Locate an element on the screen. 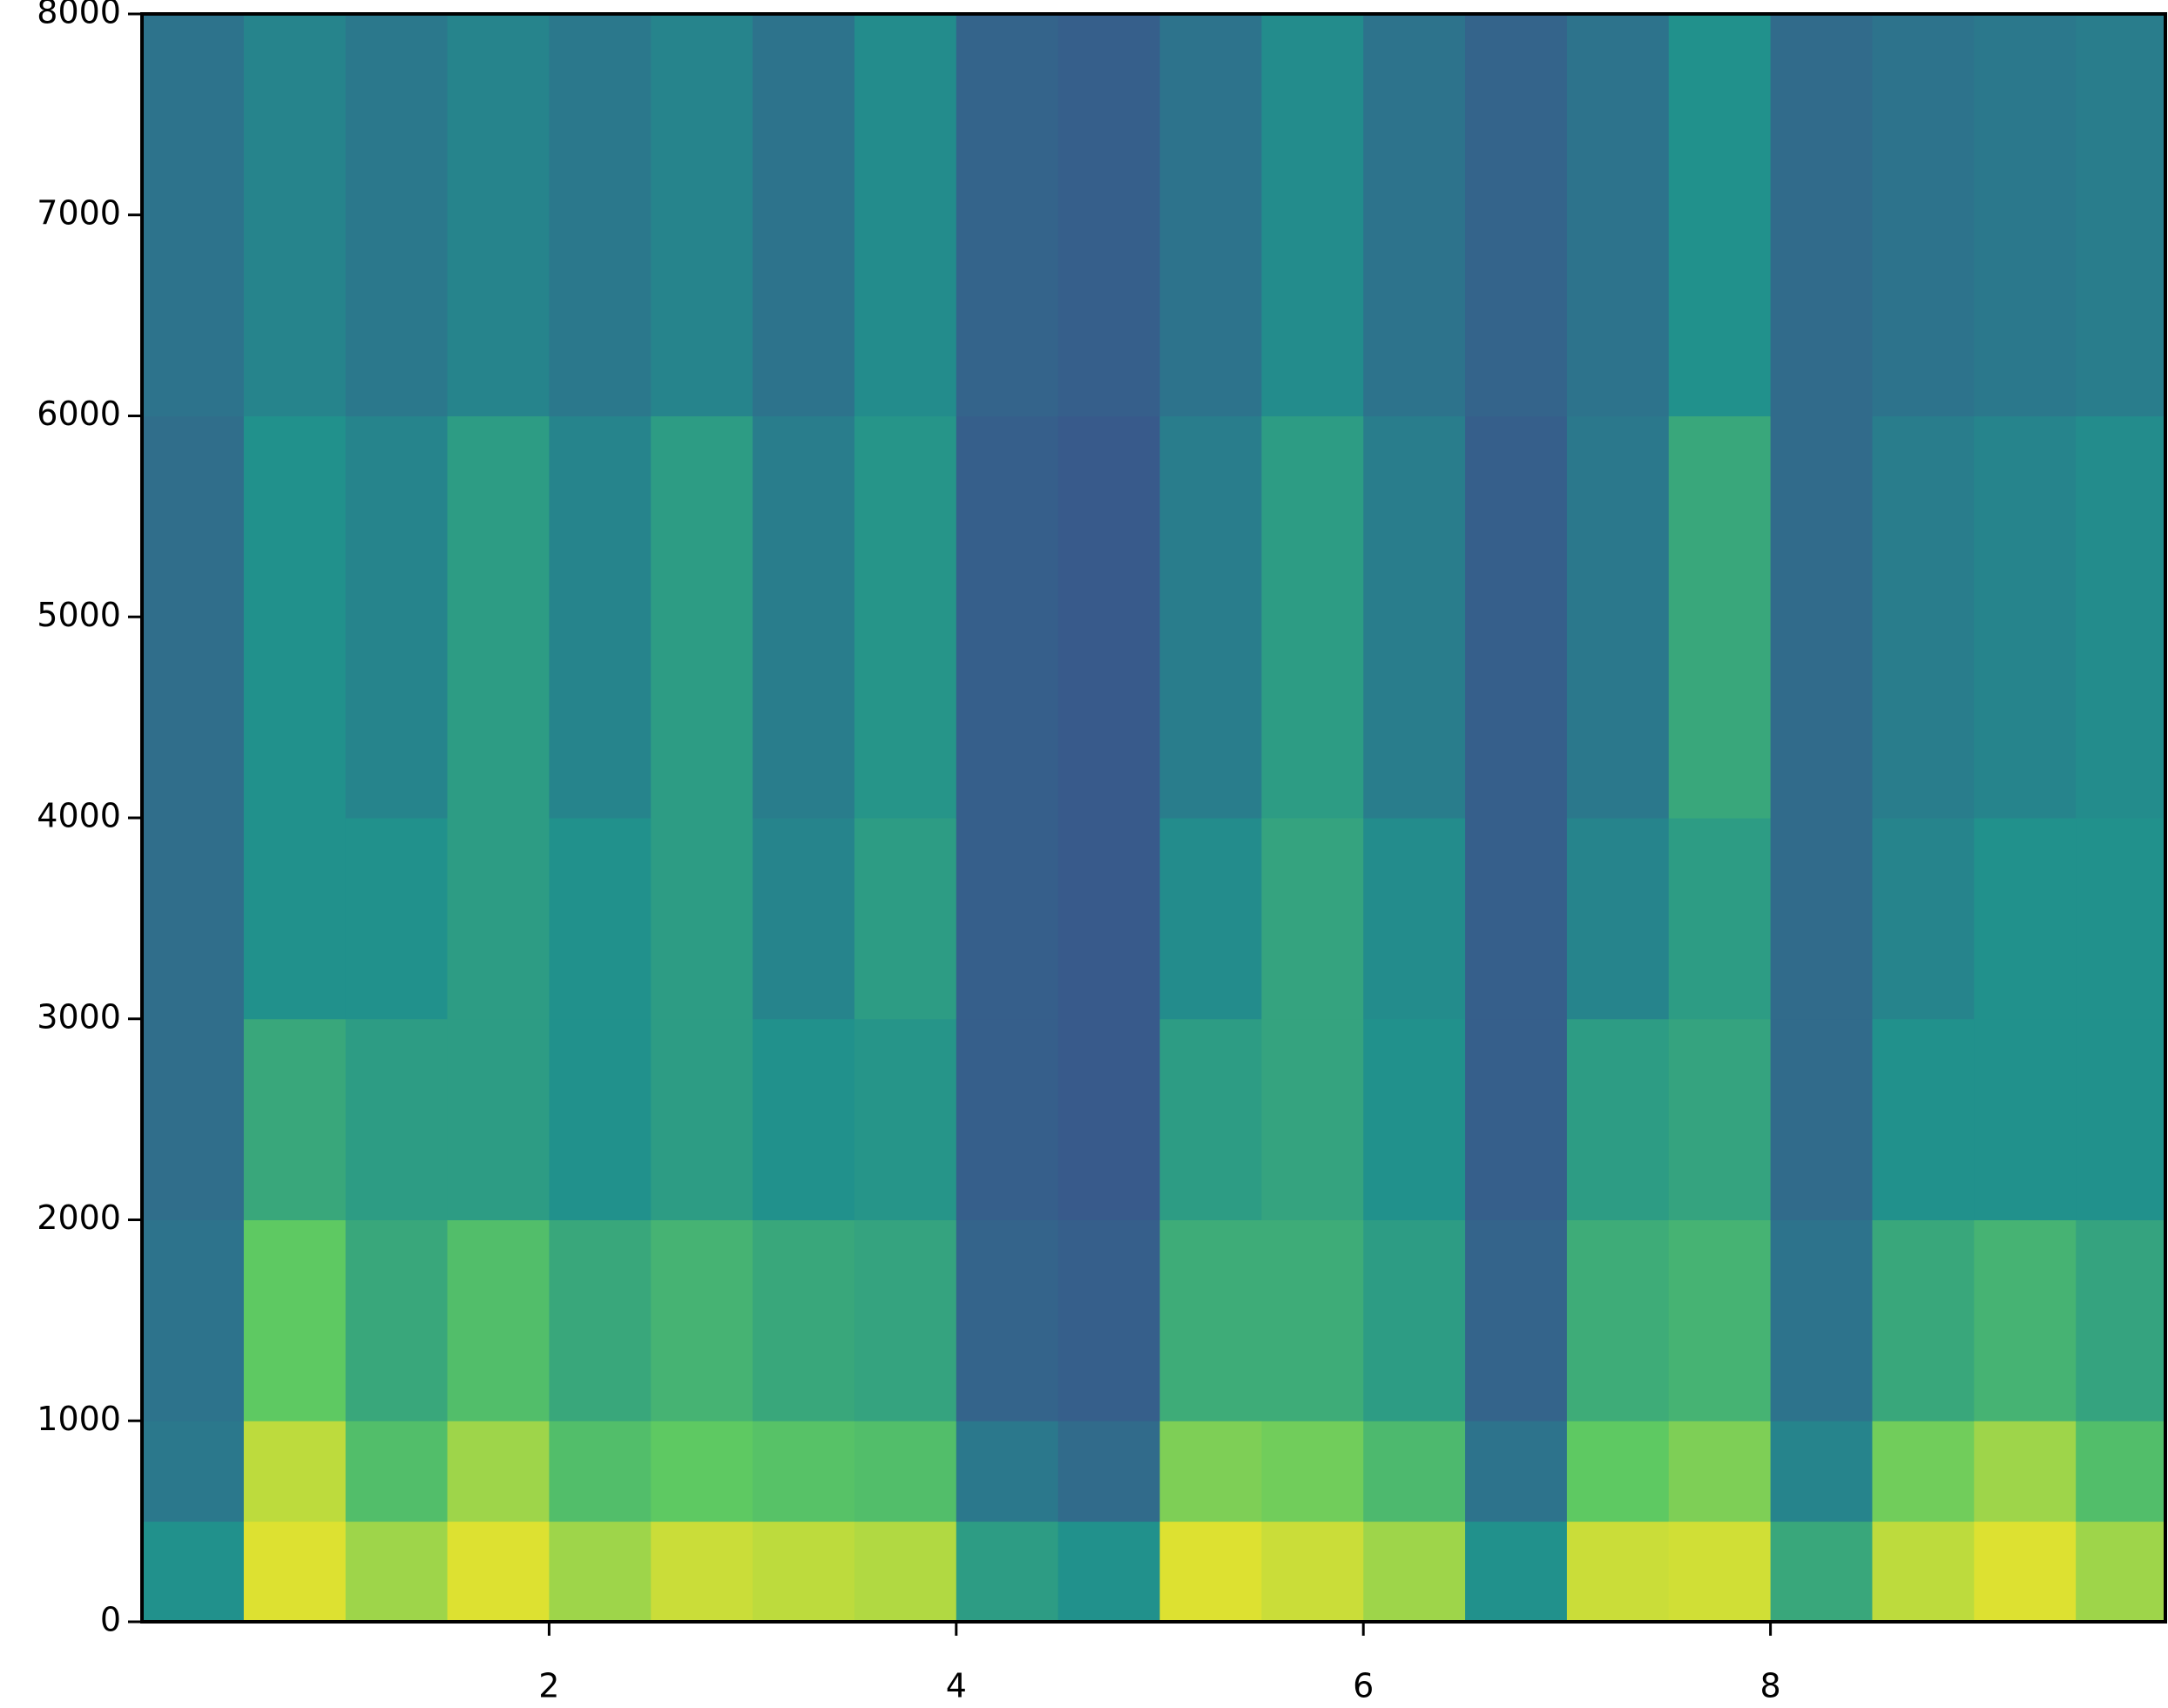 This screenshot has height=1708, width=2168. y-tick-label: 7000 is located at coordinates (79, 212).